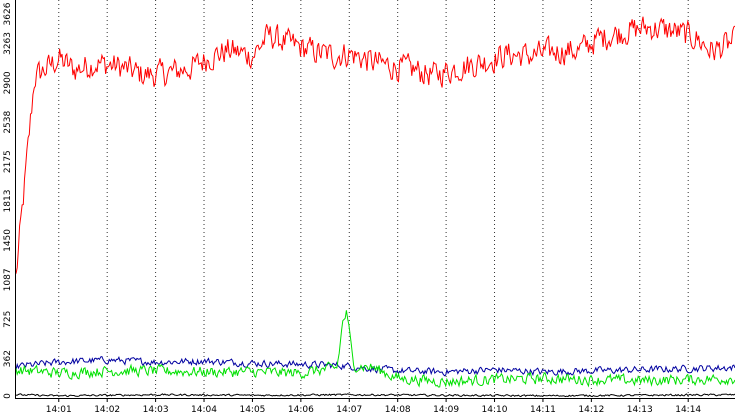  What do you see at coordinates (8, 43) in the screenshot?
I see `y-tick-label: 3263` at bounding box center [8, 43].